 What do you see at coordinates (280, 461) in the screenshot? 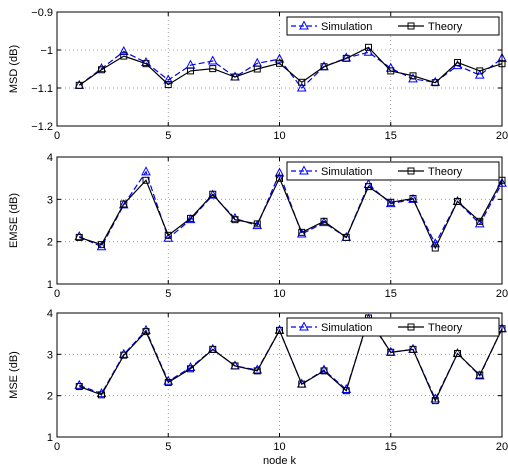
I see `x-axis-label: node k` at bounding box center [280, 461].